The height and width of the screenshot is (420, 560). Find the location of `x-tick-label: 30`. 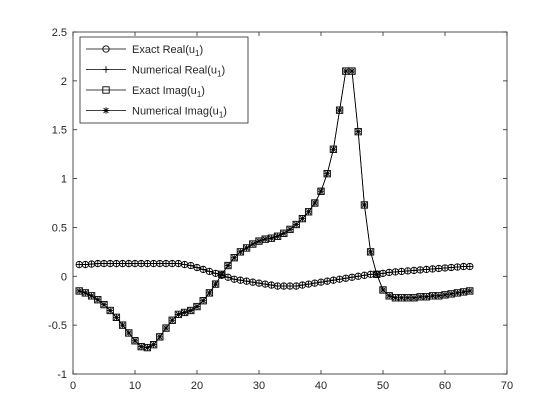

x-tick-label: 30 is located at coordinates (259, 386).